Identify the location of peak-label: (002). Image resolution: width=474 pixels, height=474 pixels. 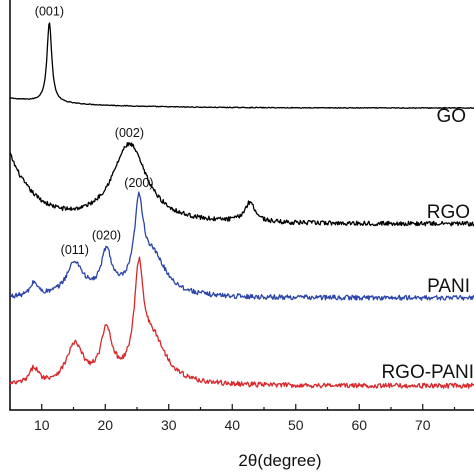
(129, 133).